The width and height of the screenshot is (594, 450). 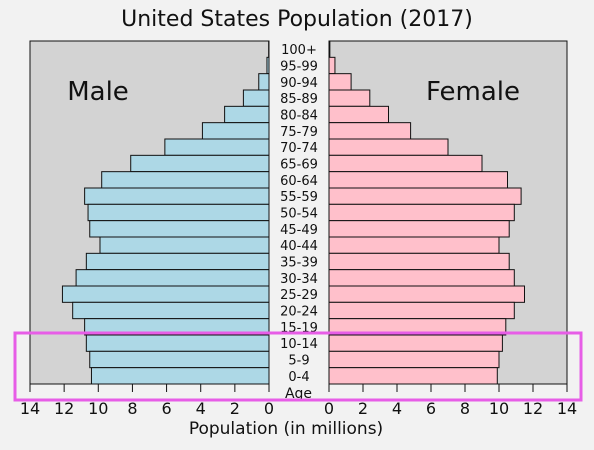 I want to click on male-x-tick-label-2: 2, so click(x=235, y=408).